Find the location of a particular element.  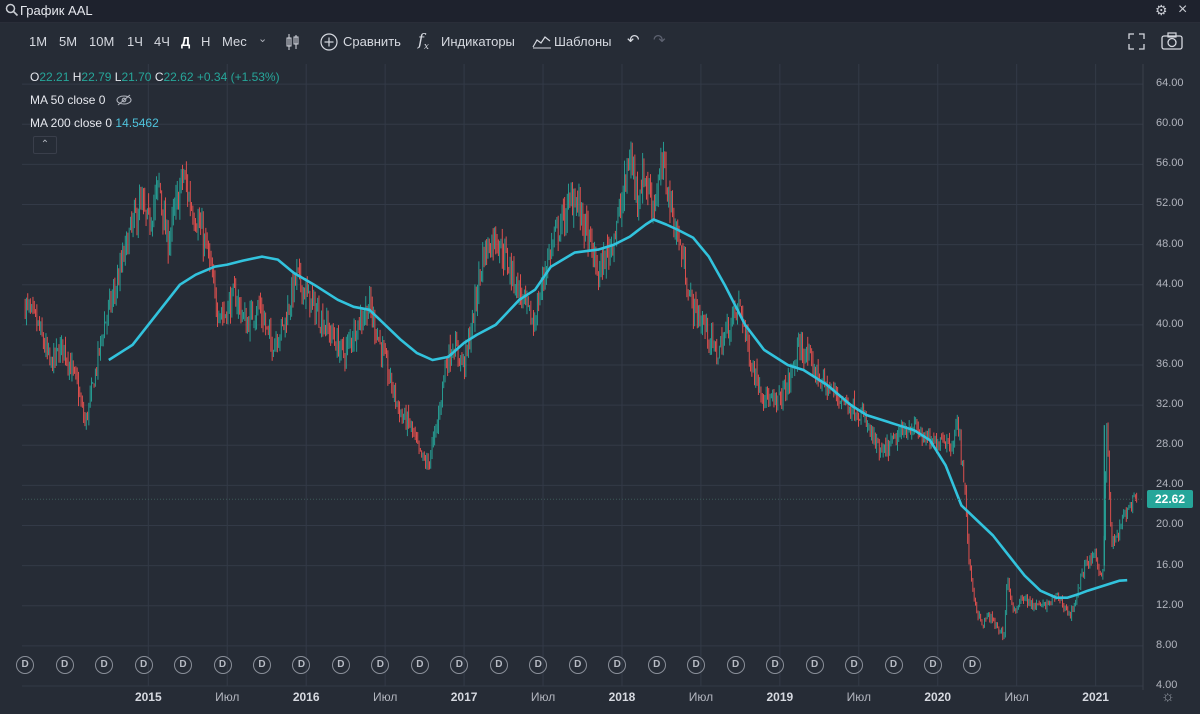

last-price-tag: 22.62 is located at coordinates (1170, 499).